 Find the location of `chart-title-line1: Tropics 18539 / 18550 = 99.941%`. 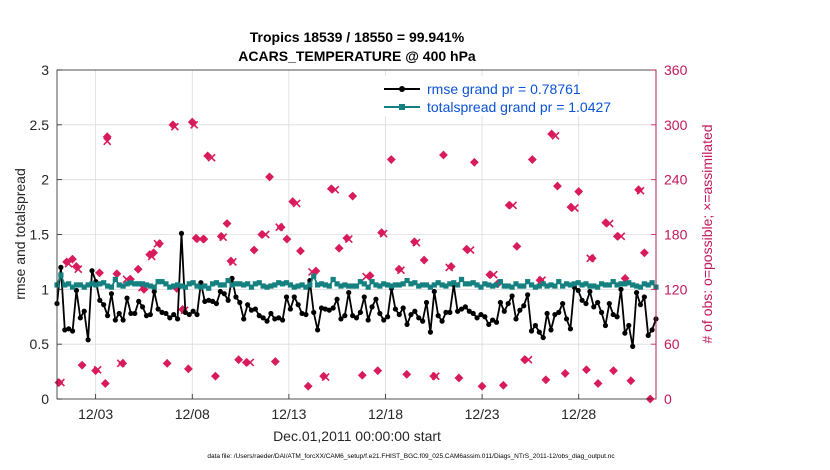

chart-title-line1: Tropics 18539 / 18550 = 99.941% is located at coordinates (357, 37).